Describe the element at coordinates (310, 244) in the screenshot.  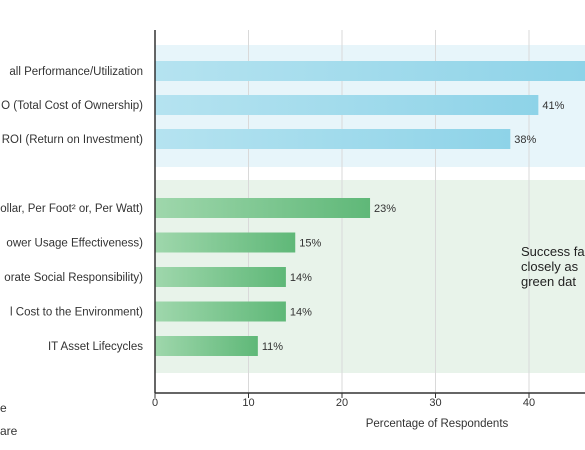
I see `data-label: 15%` at that location.